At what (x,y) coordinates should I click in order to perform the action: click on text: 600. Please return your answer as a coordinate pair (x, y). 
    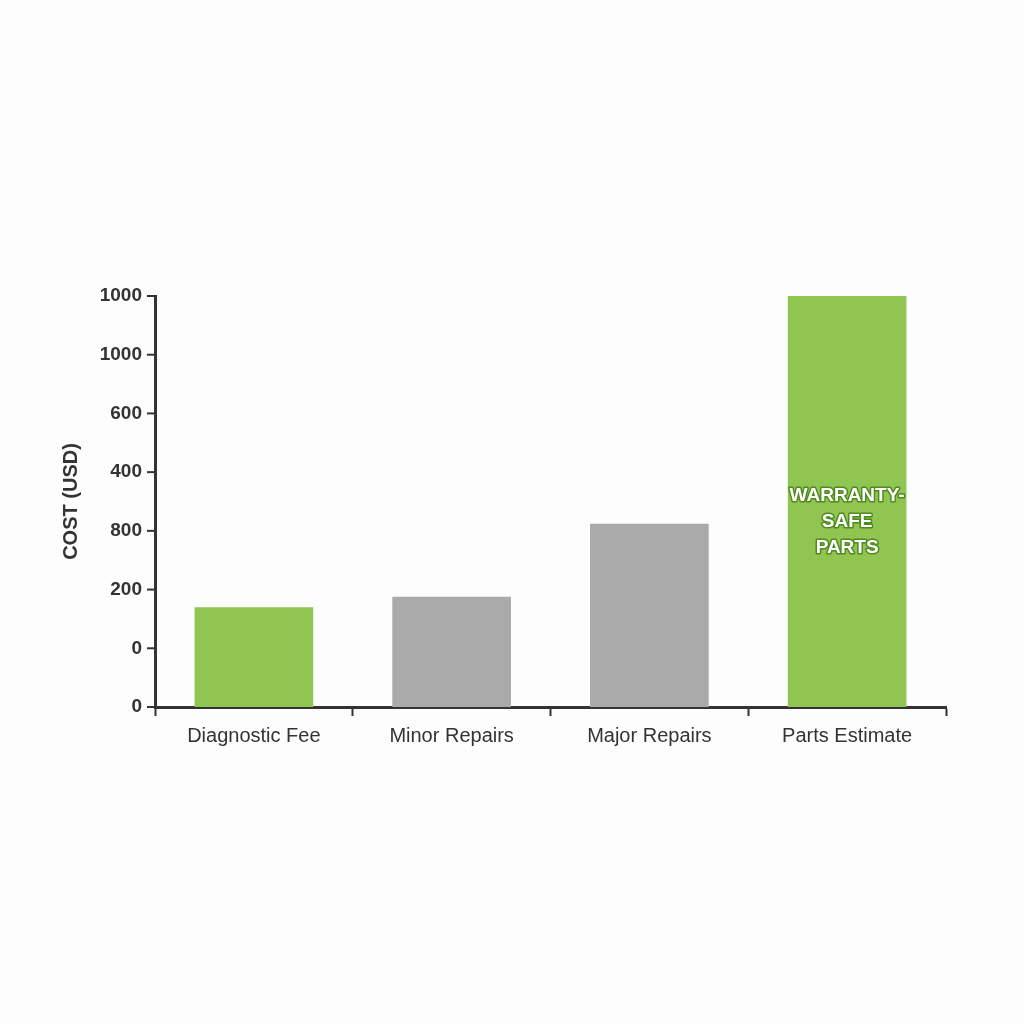
    Looking at the image, I should click on (126, 412).